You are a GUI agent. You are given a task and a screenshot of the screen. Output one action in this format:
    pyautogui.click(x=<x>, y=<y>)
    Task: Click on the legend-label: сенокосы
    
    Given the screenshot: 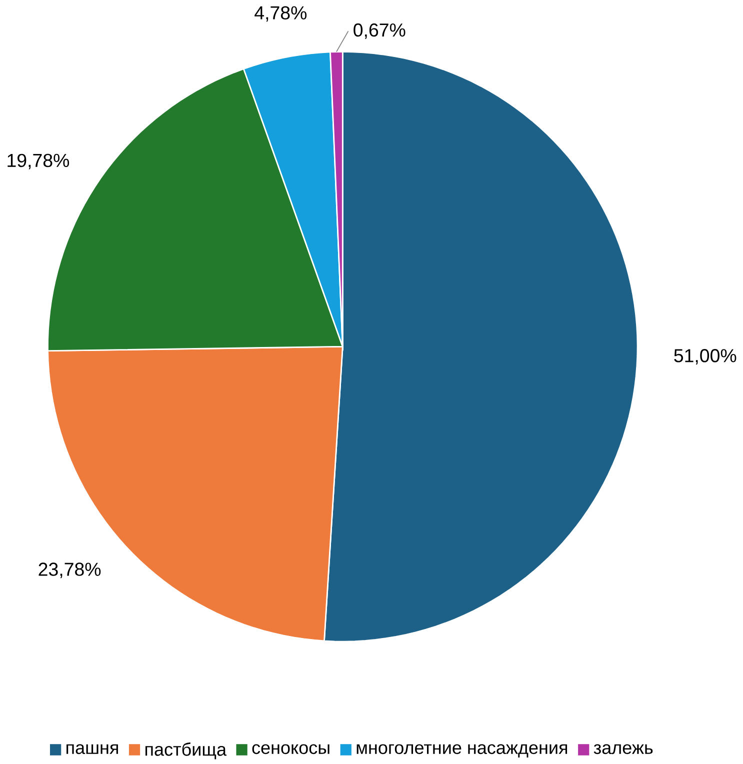 What is the action you would take?
    pyautogui.click(x=291, y=749)
    